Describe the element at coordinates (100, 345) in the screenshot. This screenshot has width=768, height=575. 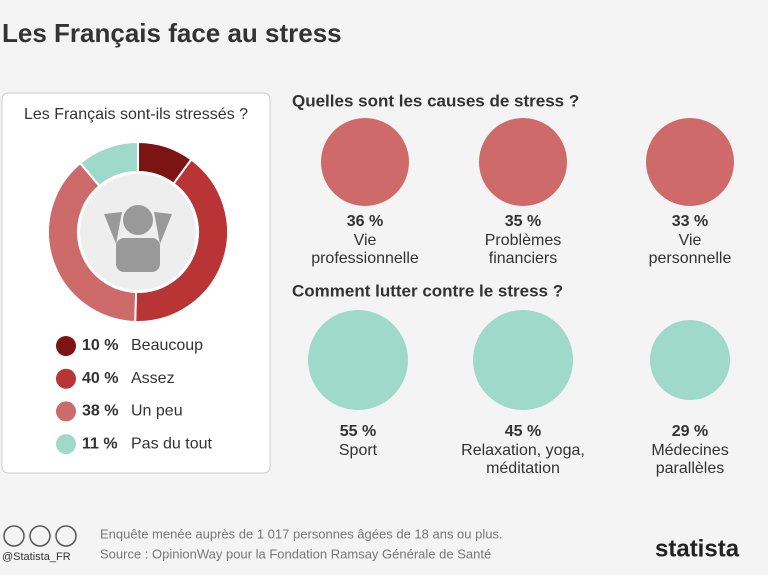
I see `legend-value: 10 %` at that location.